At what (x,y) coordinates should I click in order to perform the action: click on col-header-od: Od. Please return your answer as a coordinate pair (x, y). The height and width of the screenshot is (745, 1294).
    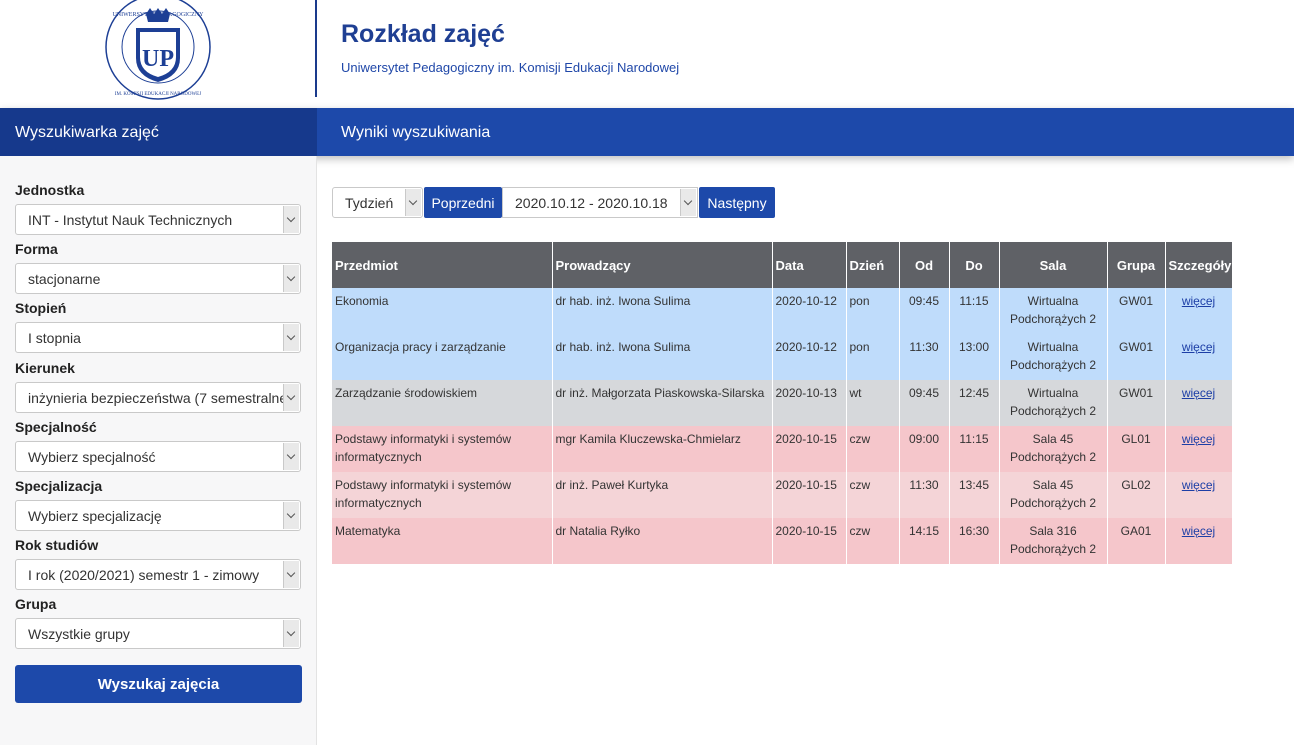
    Looking at the image, I should click on (924, 265).